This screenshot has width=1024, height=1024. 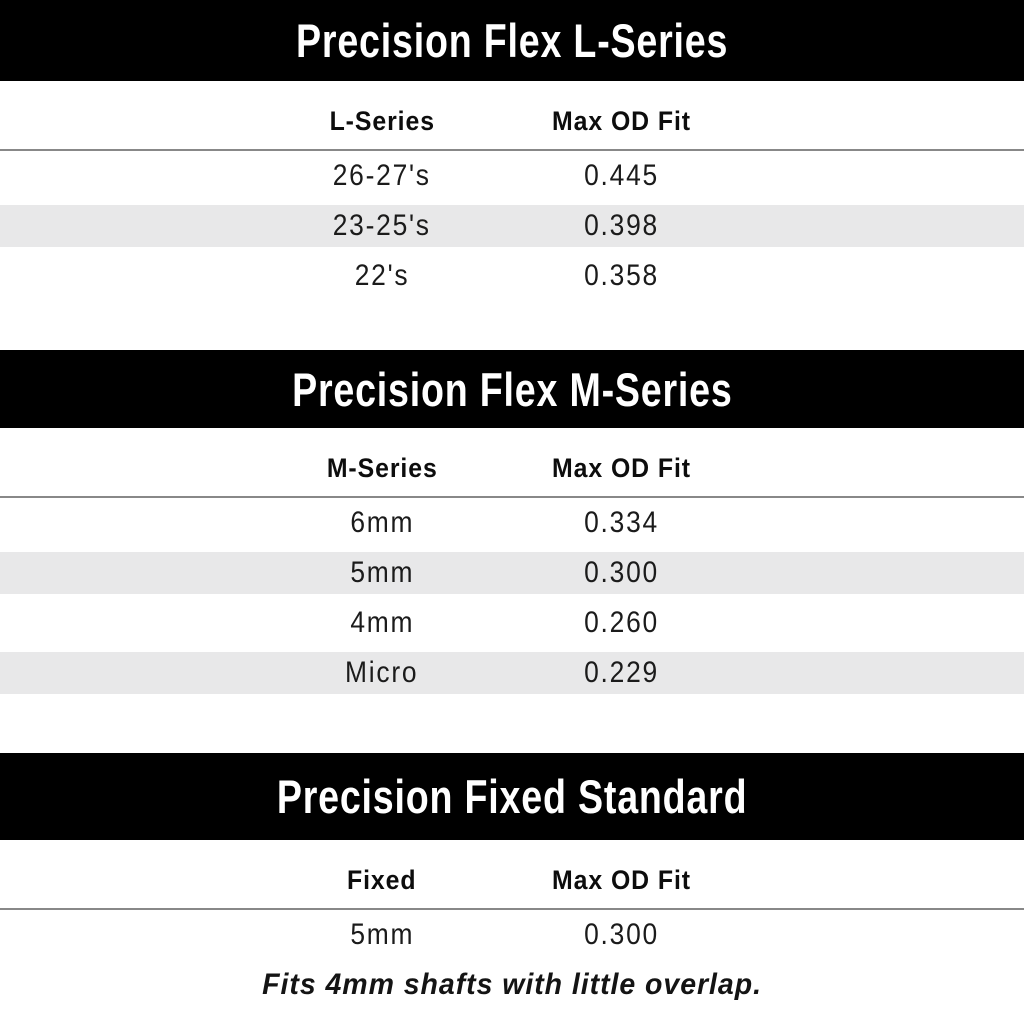 What do you see at coordinates (382, 225) in the screenshot?
I see `row-label: 23-25's` at bounding box center [382, 225].